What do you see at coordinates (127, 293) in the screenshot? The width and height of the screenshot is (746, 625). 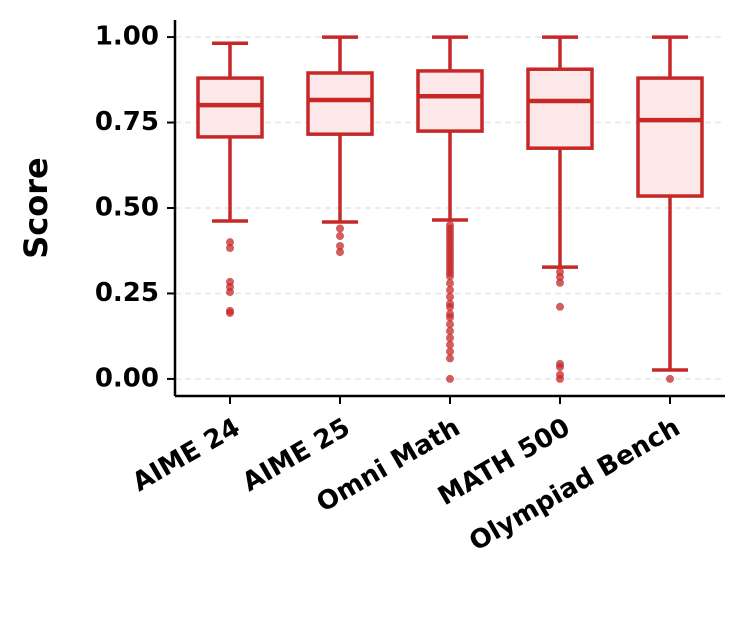 I see `y-tick-label: 0.25` at bounding box center [127, 293].